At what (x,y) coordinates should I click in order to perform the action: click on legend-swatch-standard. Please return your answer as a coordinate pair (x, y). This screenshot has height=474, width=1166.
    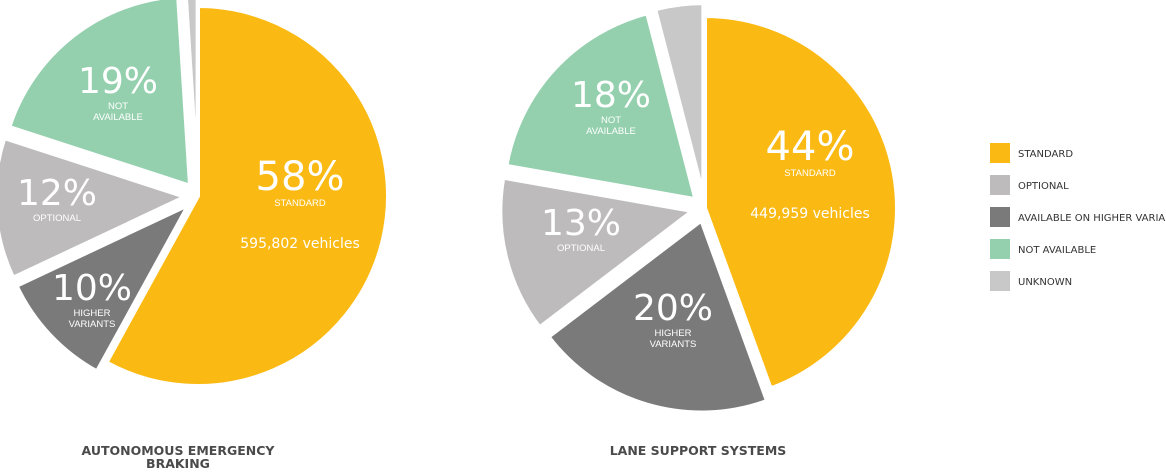
    Looking at the image, I should click on (1000, 153).